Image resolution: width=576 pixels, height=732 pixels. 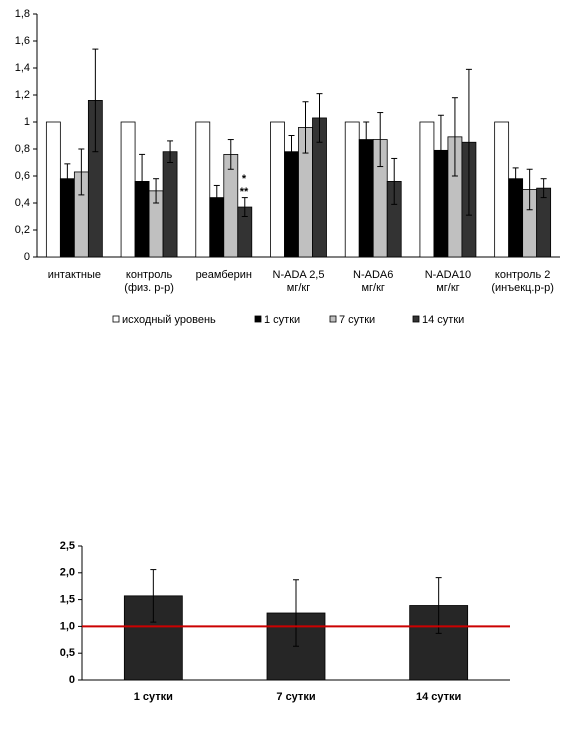 What do you see at coordinates (443, 320) in the screenshot?
I see `legend-label: 14 сутки` at bounding box center [443, 320].